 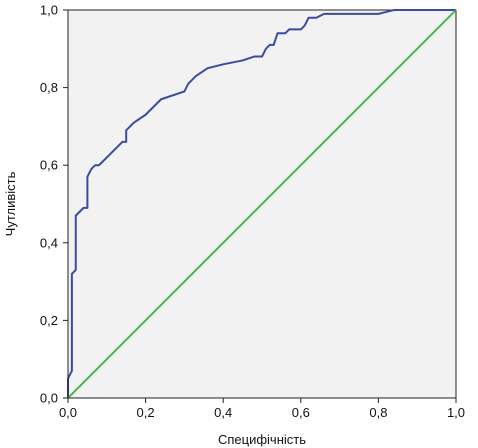 What do you see at coordinates (49, 165) in the screenshot?
I see `y-tick-label: 0,6` at bounding box center [49, 165].